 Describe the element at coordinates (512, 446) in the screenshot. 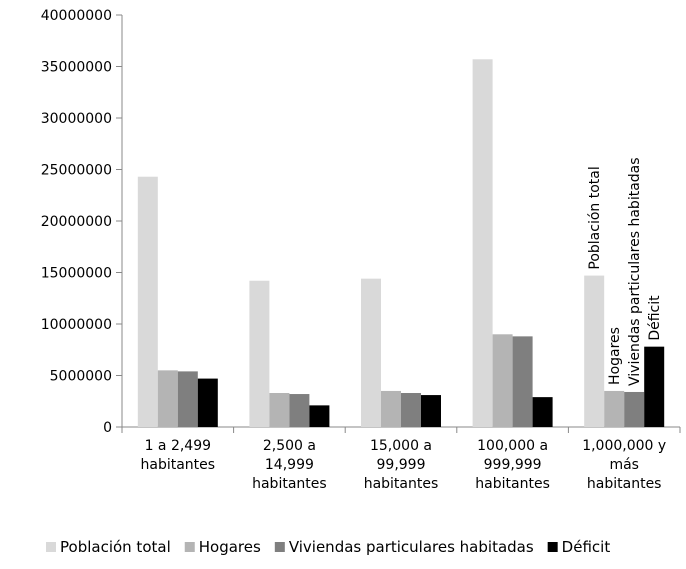

I see `category-label-line: 100,000 a` at that location.